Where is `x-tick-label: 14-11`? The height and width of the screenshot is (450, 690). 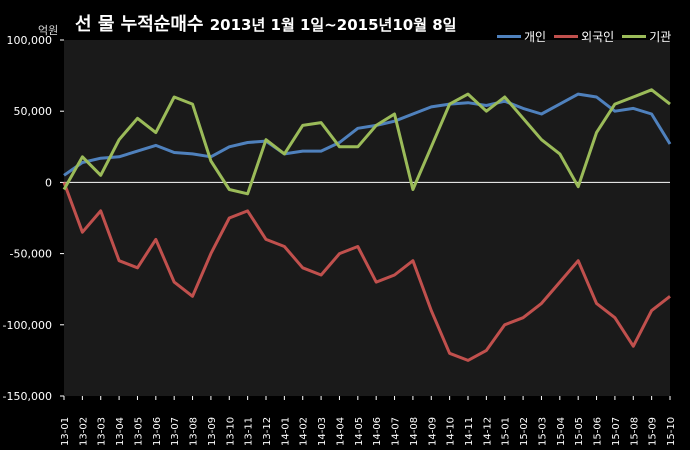 x-tick-label: 14-11 is located at coordinates (469, 431).